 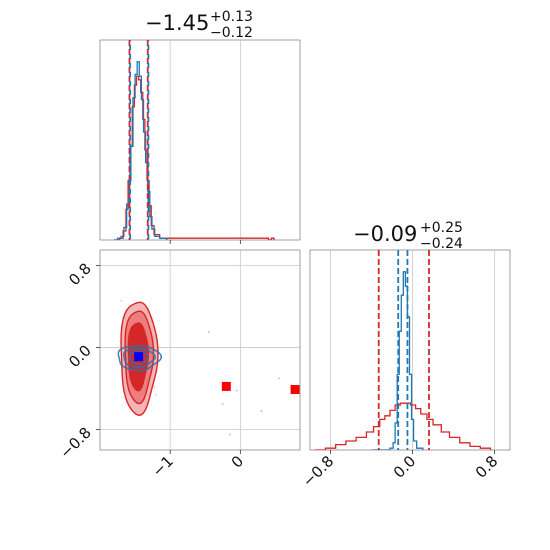 I want to click on hist2-xtick-label-2: 0.8, so click(x=487, y=467).